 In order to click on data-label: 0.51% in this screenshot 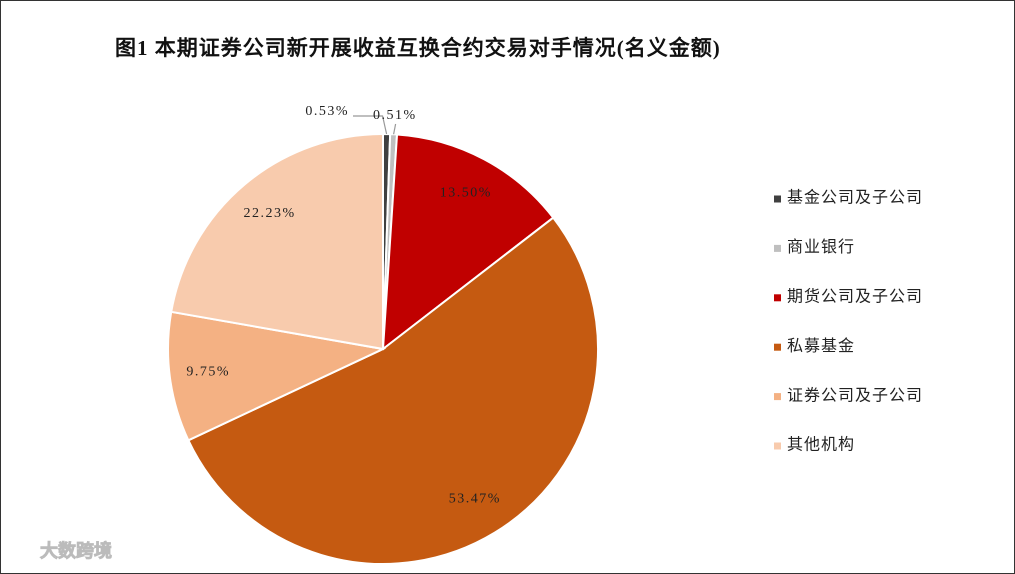, I will do `click(395, 115)`.